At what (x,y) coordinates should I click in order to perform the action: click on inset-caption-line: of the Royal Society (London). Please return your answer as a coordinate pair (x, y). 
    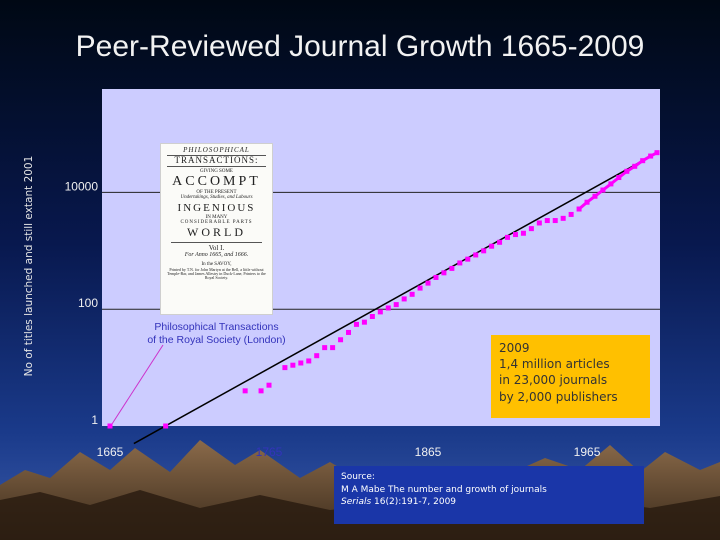
    Looking at the image, I should click on (216, 340).